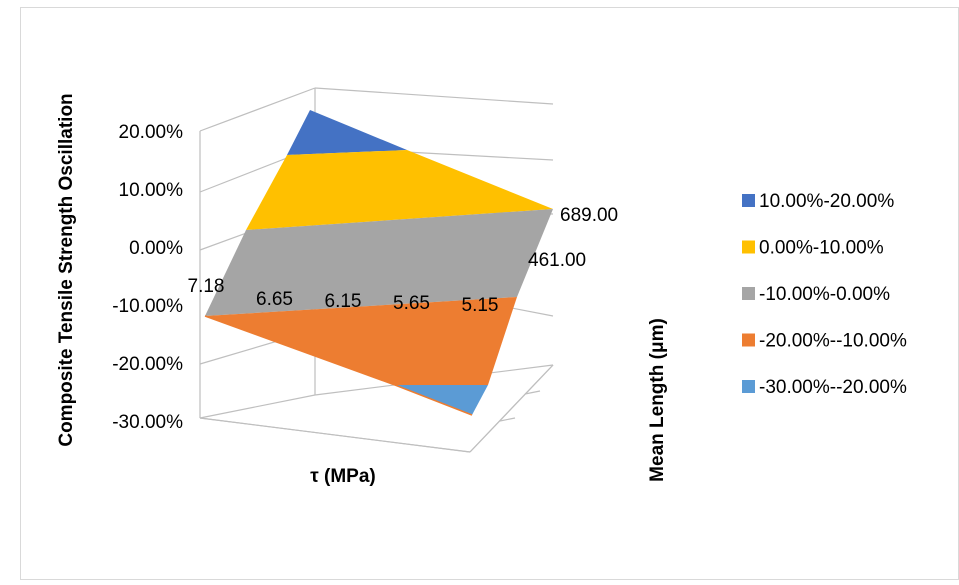 This screenshot has width=959, height=585. What do you see at coordinates (343, 301) in the screenshot?
I see `x-tick-label: 6.15` at bounding box center [343, 301].